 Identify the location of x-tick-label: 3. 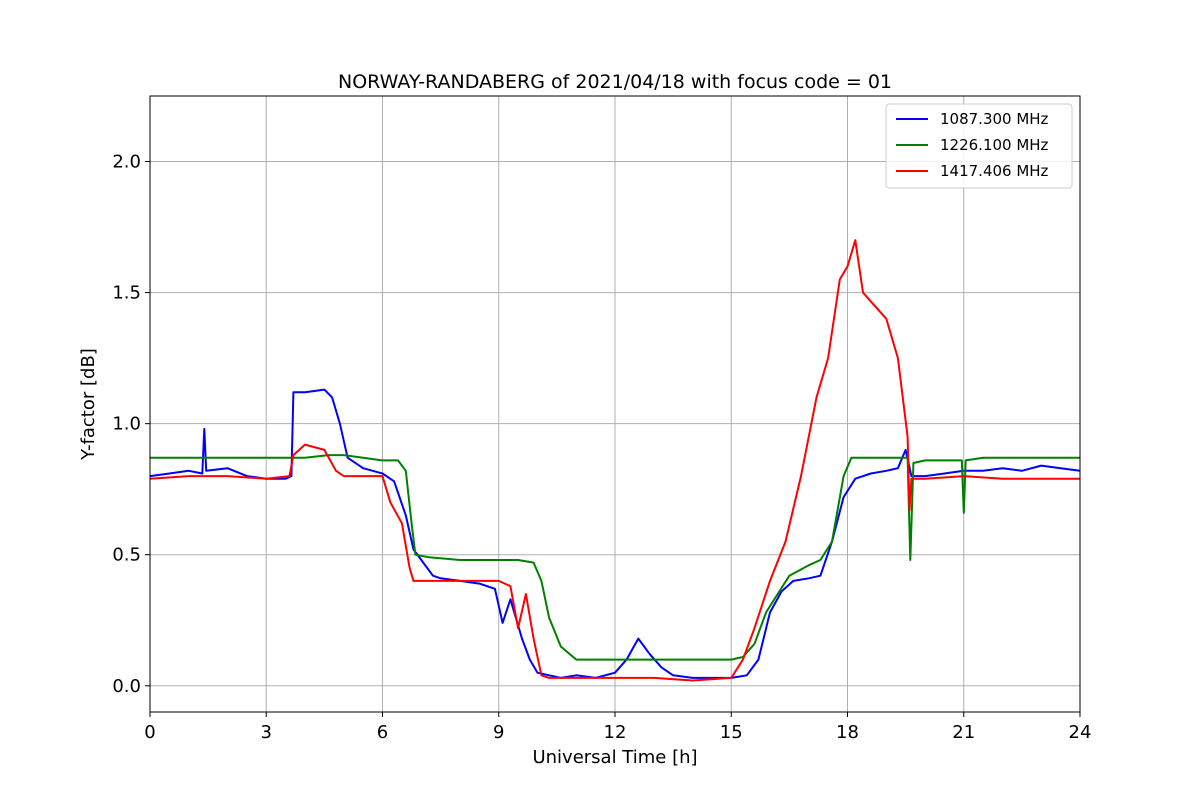
(266, 732).